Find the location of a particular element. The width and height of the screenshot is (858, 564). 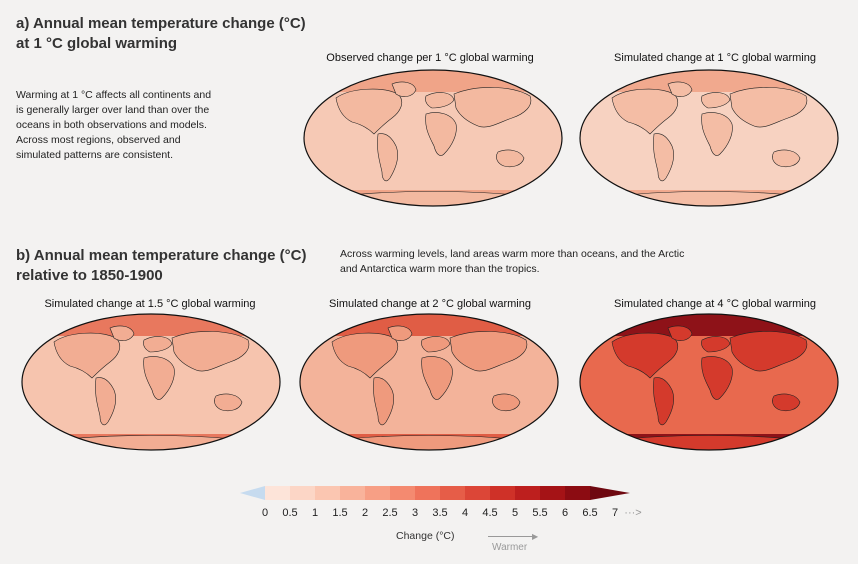

colorbar-tick-label: 2 is located at coordinates (365, 513).